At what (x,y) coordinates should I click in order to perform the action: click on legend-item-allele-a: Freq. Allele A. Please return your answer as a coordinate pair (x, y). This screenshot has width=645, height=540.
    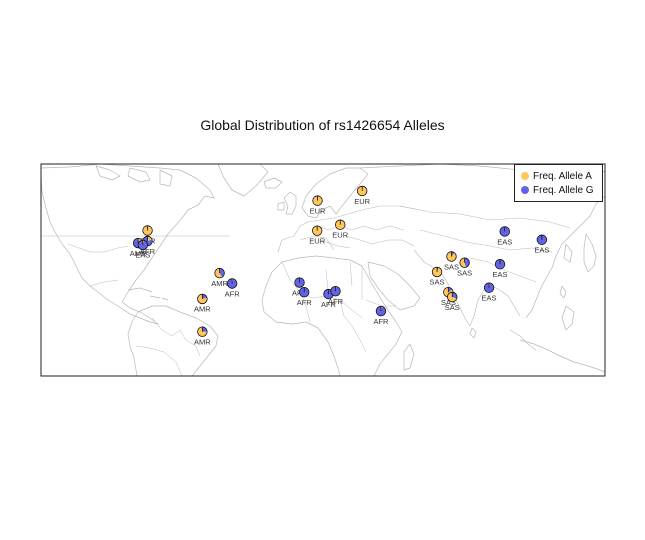
    Looking at the image, I should click on (556, 177).